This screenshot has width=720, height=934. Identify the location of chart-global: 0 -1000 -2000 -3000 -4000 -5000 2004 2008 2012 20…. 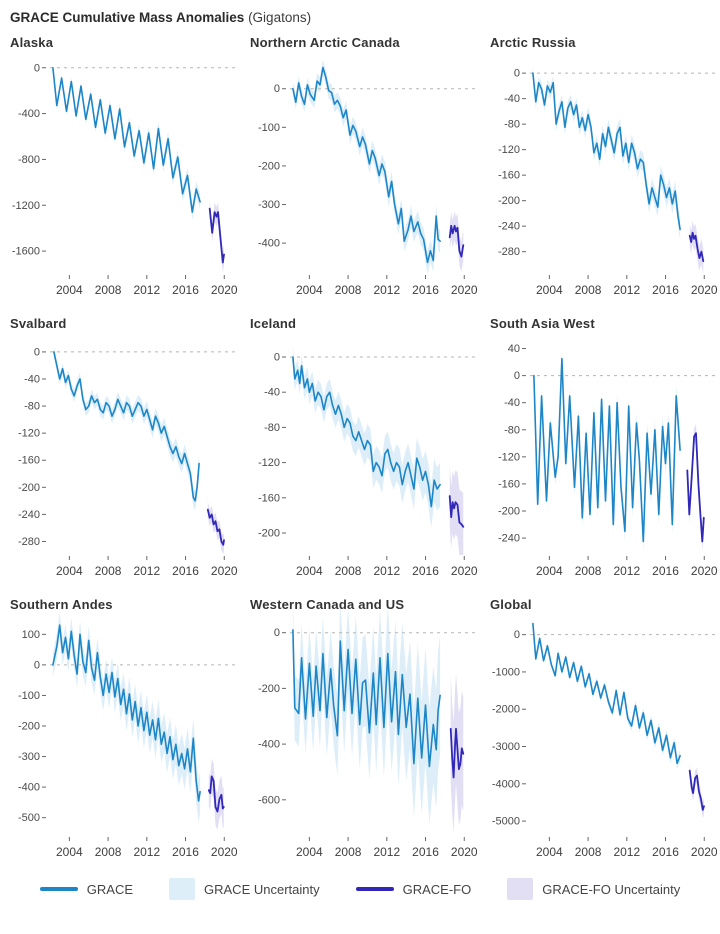
(605, 739).